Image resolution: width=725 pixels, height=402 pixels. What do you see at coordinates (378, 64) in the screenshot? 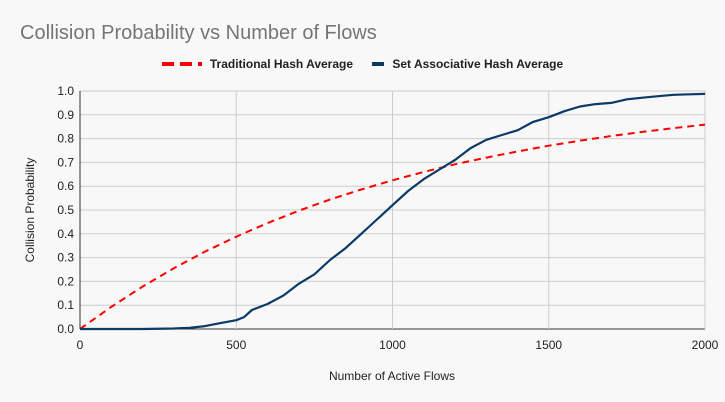
I see `legend-swatch-solid` at bounding box center [378, 64].